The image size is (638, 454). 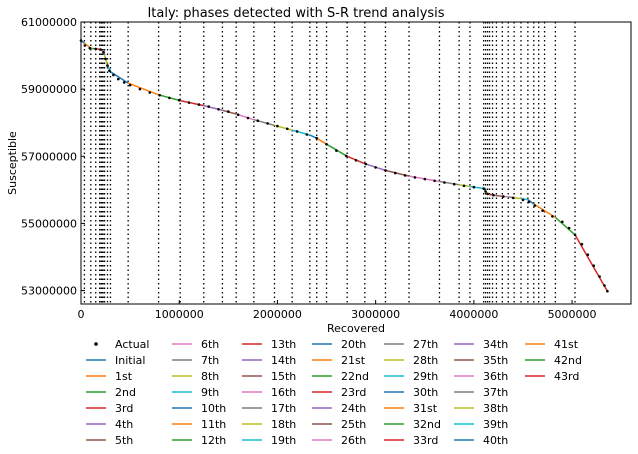 What do you see at coordinates (210, 344) in the screenshot?
I see `legend-label: 6th` at bounding box center [210, 344].